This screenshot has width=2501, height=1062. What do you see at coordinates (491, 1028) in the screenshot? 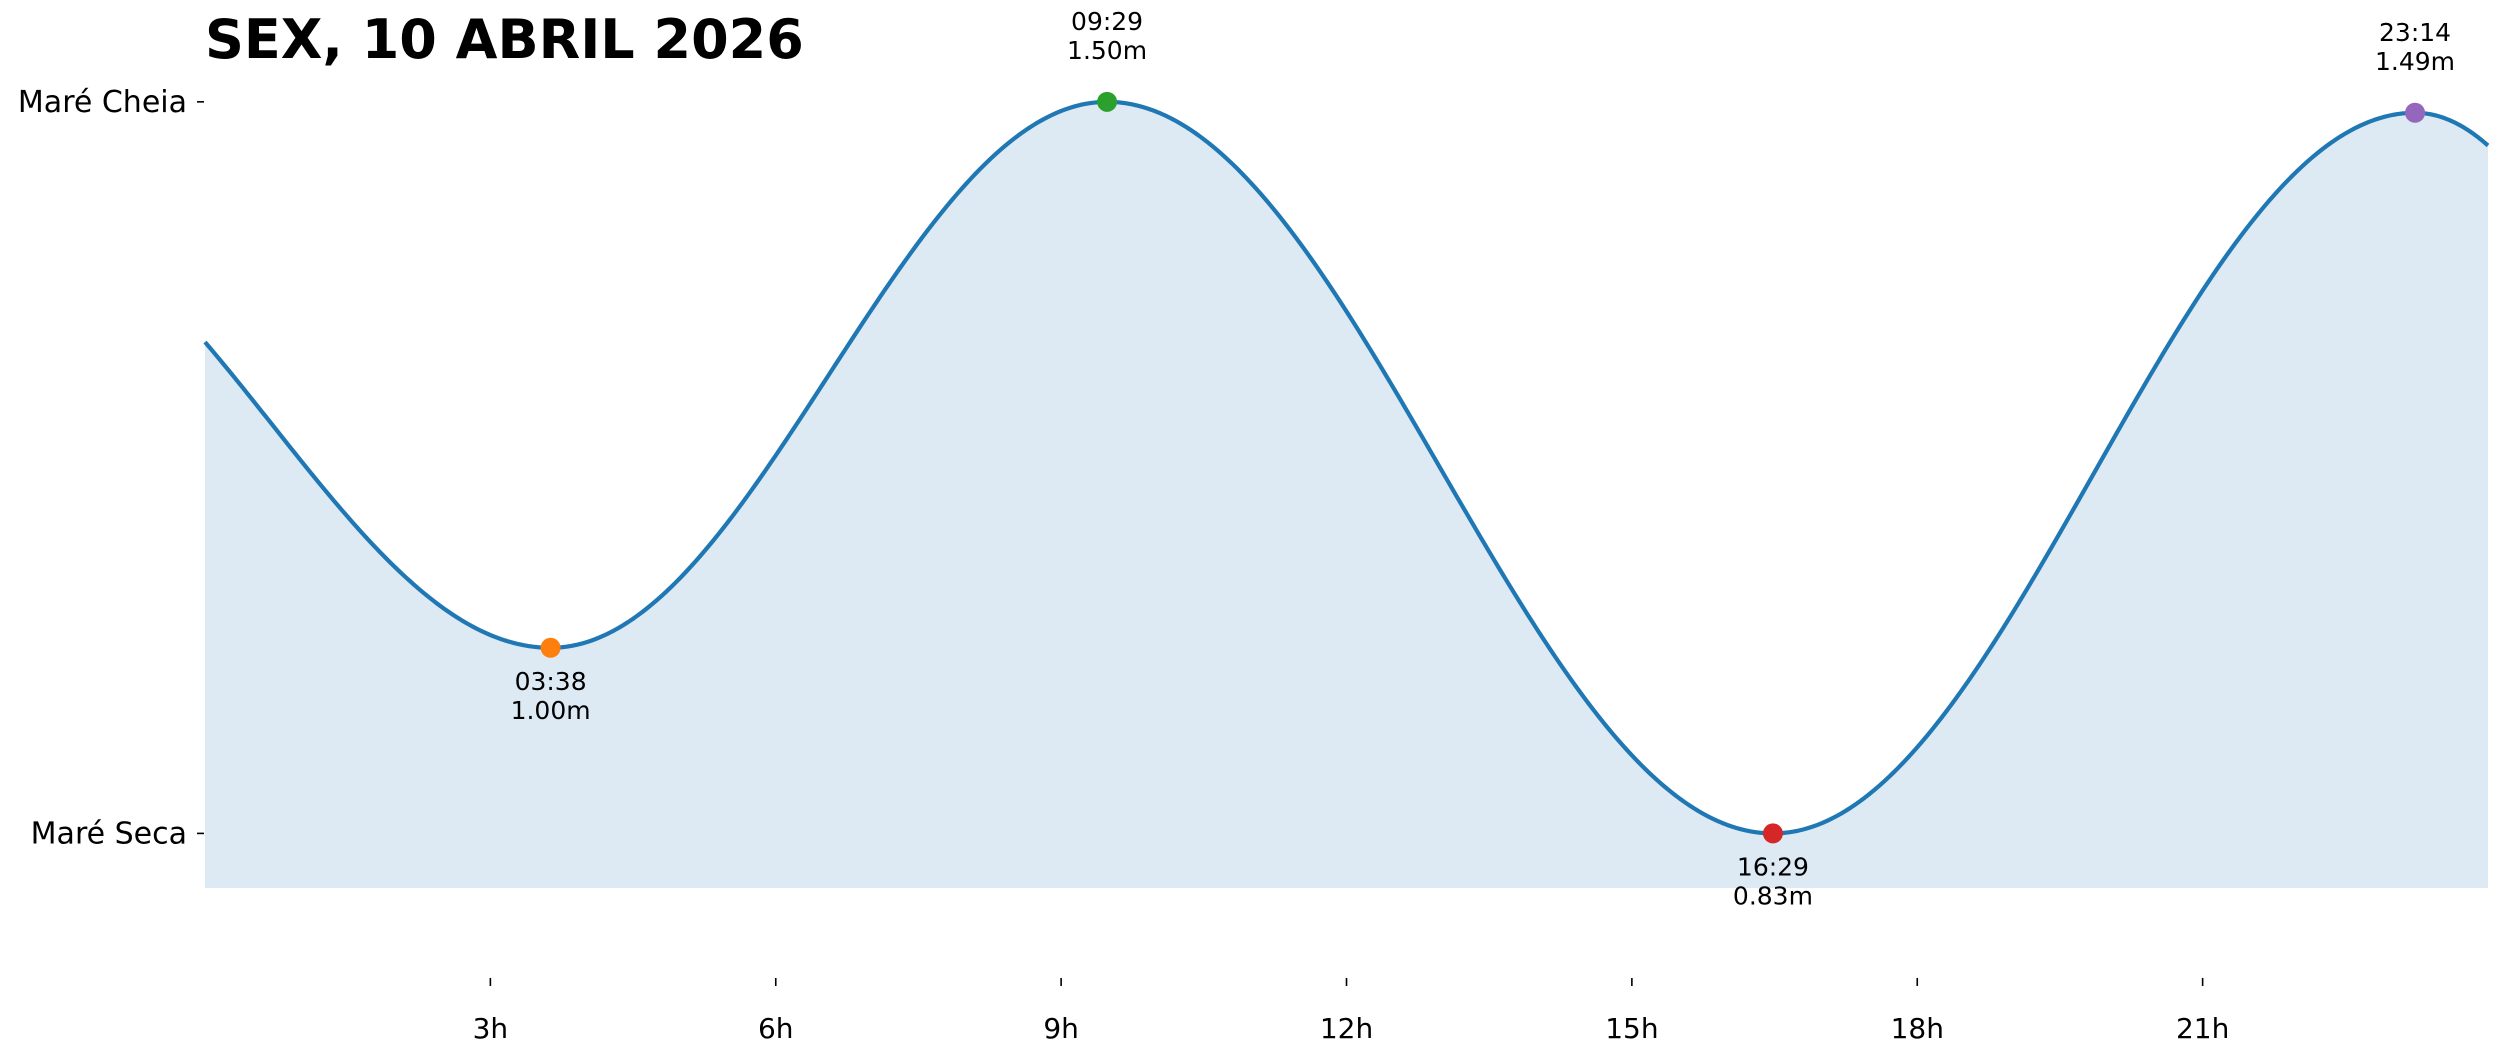
I see `x-tick-label: 3h` at bounding box center [491, 1028].